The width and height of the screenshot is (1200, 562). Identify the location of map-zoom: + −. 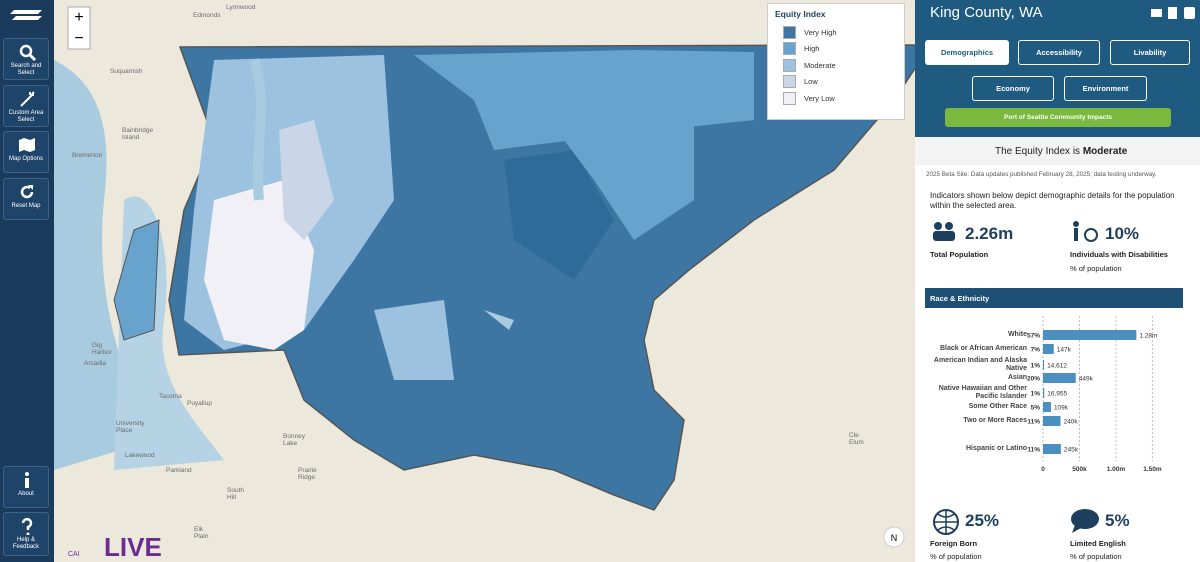
(79, 28).